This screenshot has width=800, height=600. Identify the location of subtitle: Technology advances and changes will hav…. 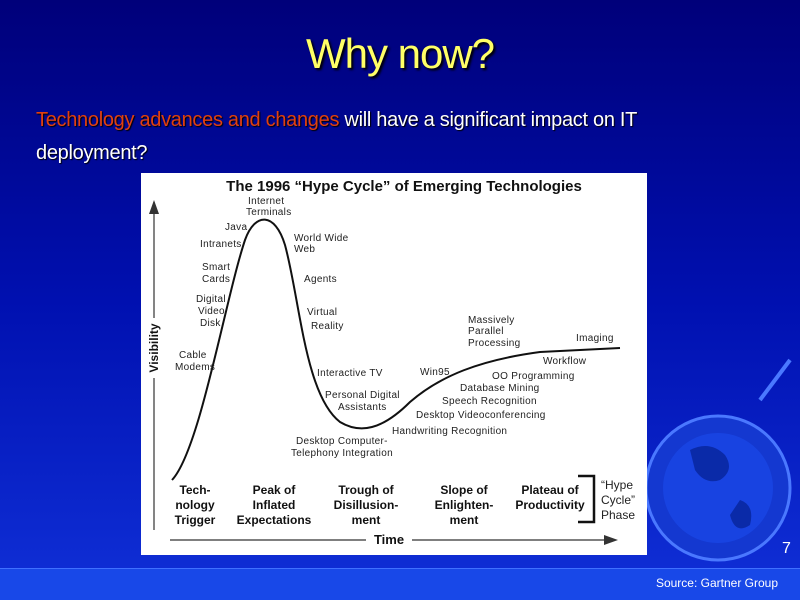
(386, 137).